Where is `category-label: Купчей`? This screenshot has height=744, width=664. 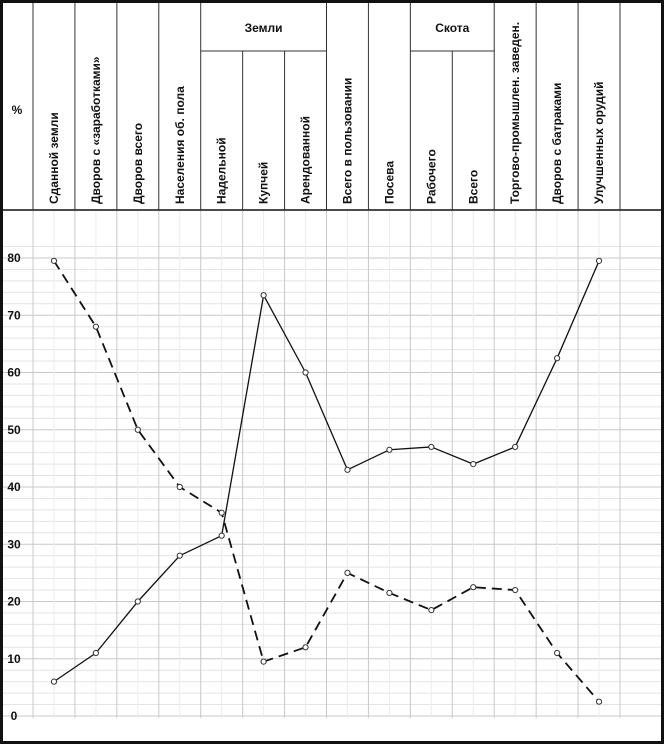
category-label: Купчей is located at coordinates (264, 183).